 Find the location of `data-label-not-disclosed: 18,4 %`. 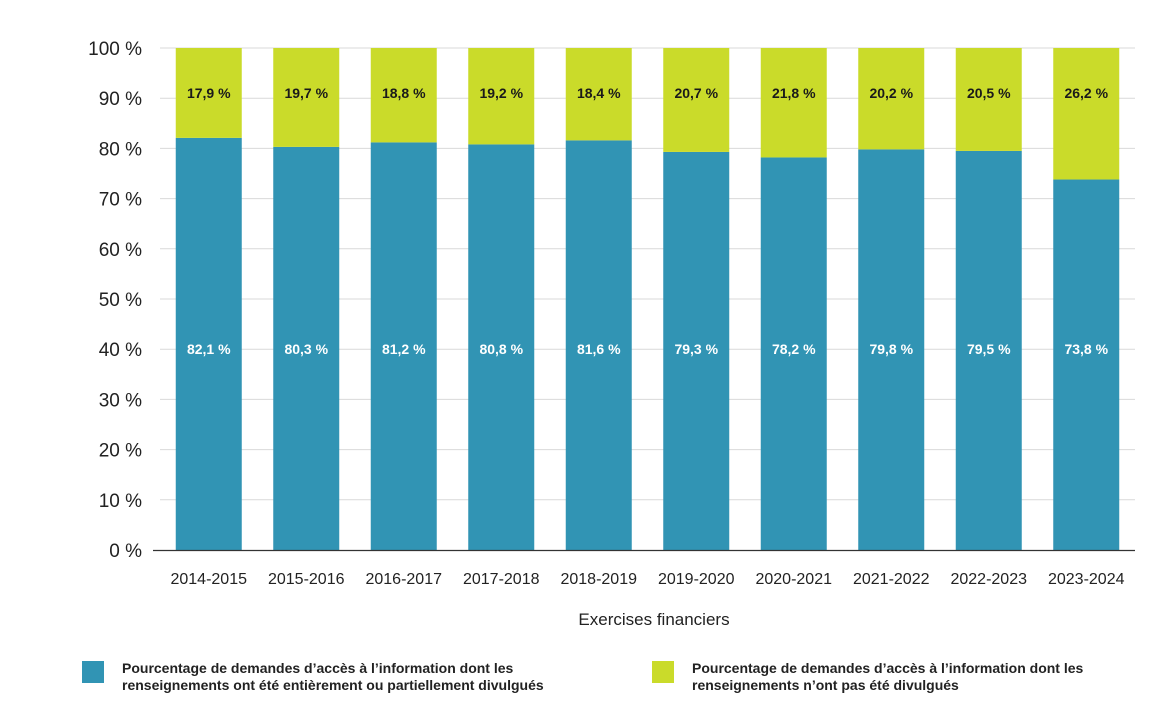

data-label-not-disclosed: 18,4 % is located at coordinates (599, 93).